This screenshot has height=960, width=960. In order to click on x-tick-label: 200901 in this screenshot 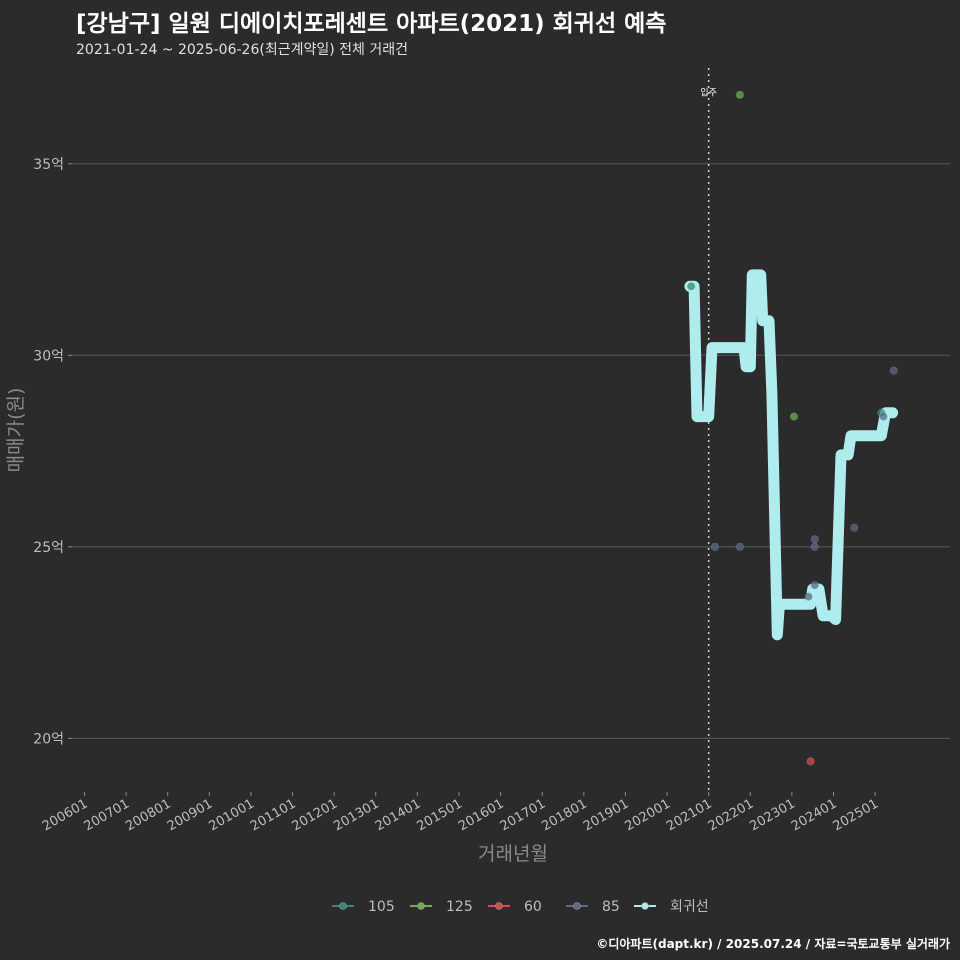, I will do `click(190, 815)`.